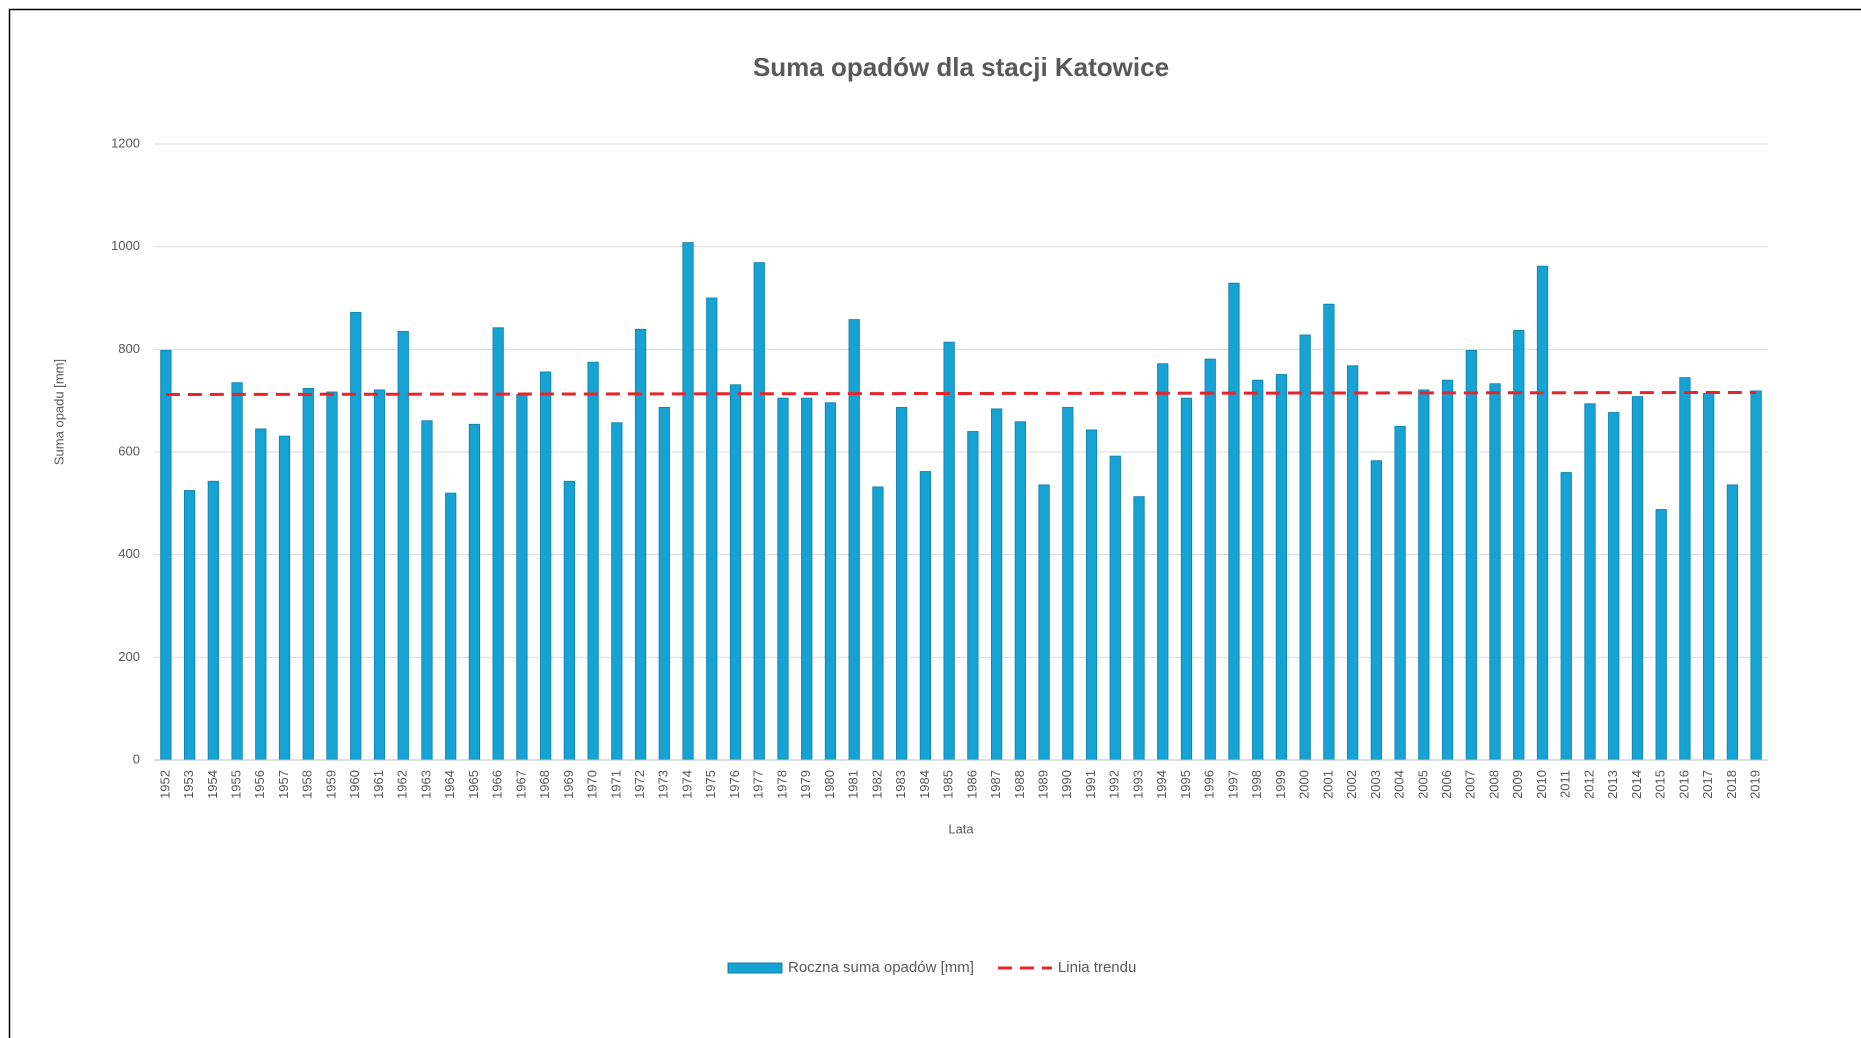 The image size is (1861, 1038). What do you see at coordinates (686, 784) in the screenshot?
I see `x-tick-label: 1974` at bounding box center [686, 784].